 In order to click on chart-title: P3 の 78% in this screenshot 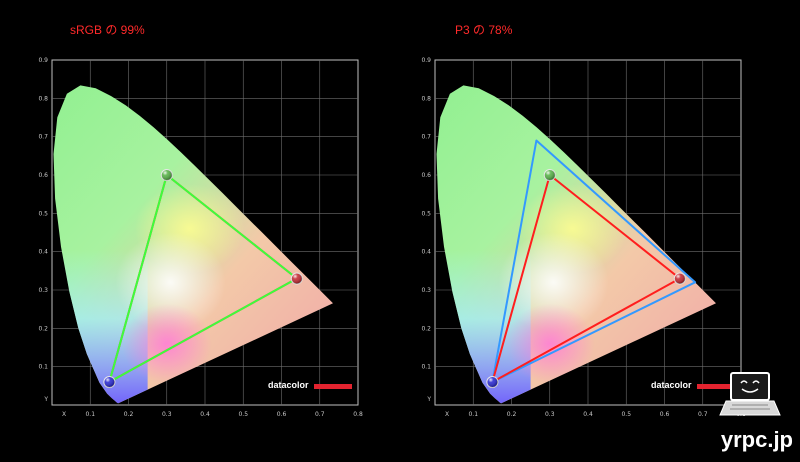, I will do `click(484, 30)`.